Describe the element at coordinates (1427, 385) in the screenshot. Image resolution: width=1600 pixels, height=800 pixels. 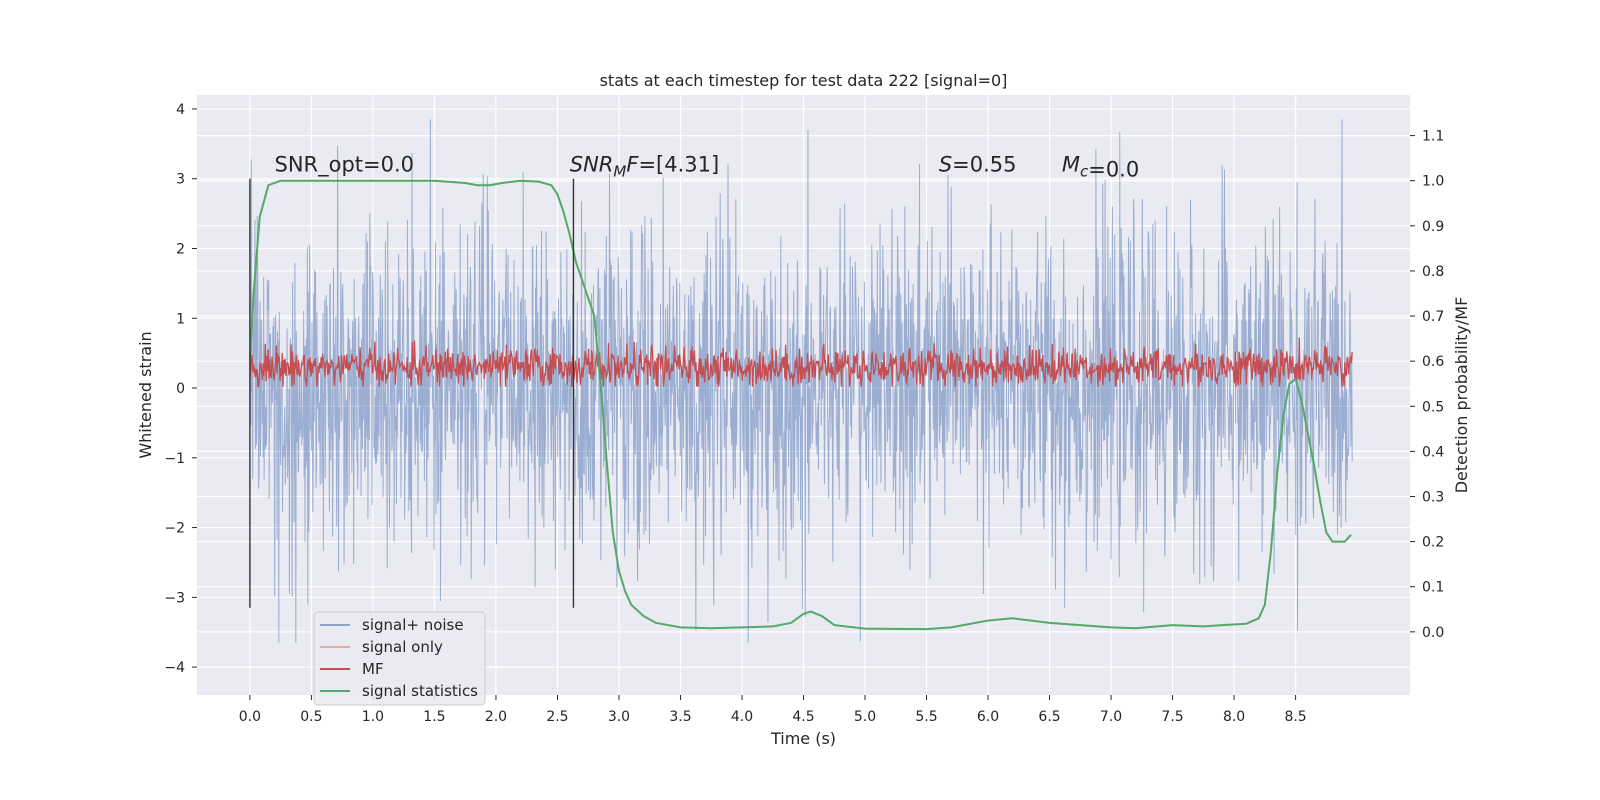
I see `y2-tick-labels: 1.1 1.0 0.9 0.8 0.7 0.6 0.5 0.4 0.3 0.2 0.1 0.0` at that location.